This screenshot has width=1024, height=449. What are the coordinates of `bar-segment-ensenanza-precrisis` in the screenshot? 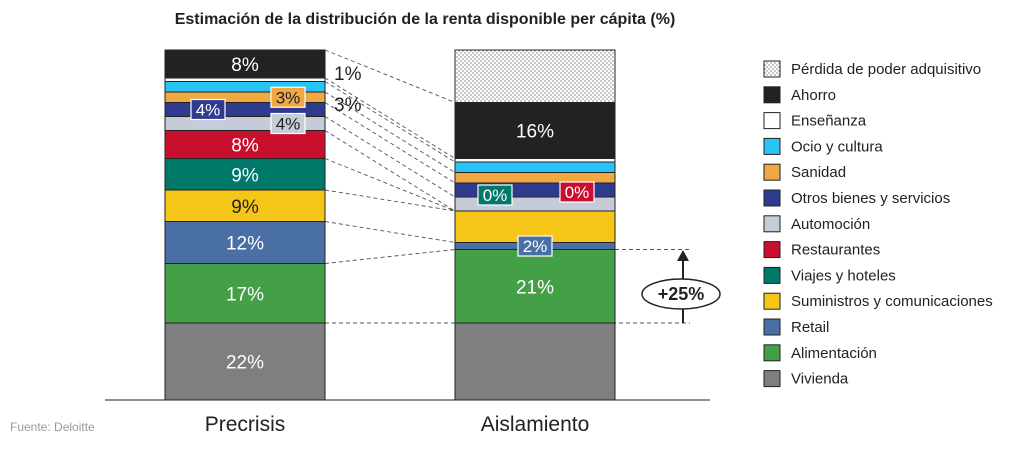 It's located at (245, 79).